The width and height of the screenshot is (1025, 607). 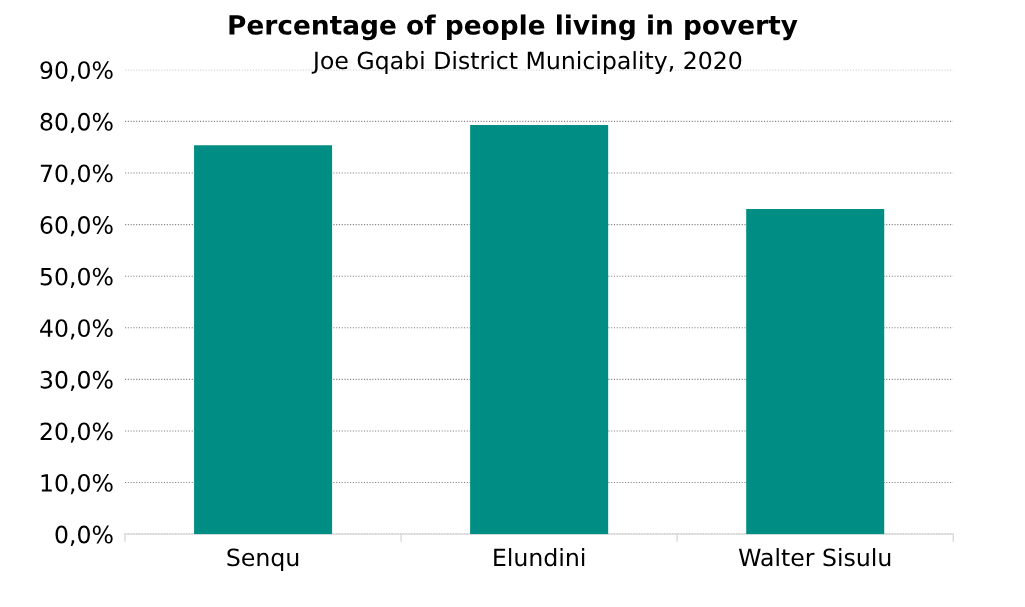 I want to click on x-tick-label: Elundini, so click(x=539, y=557).